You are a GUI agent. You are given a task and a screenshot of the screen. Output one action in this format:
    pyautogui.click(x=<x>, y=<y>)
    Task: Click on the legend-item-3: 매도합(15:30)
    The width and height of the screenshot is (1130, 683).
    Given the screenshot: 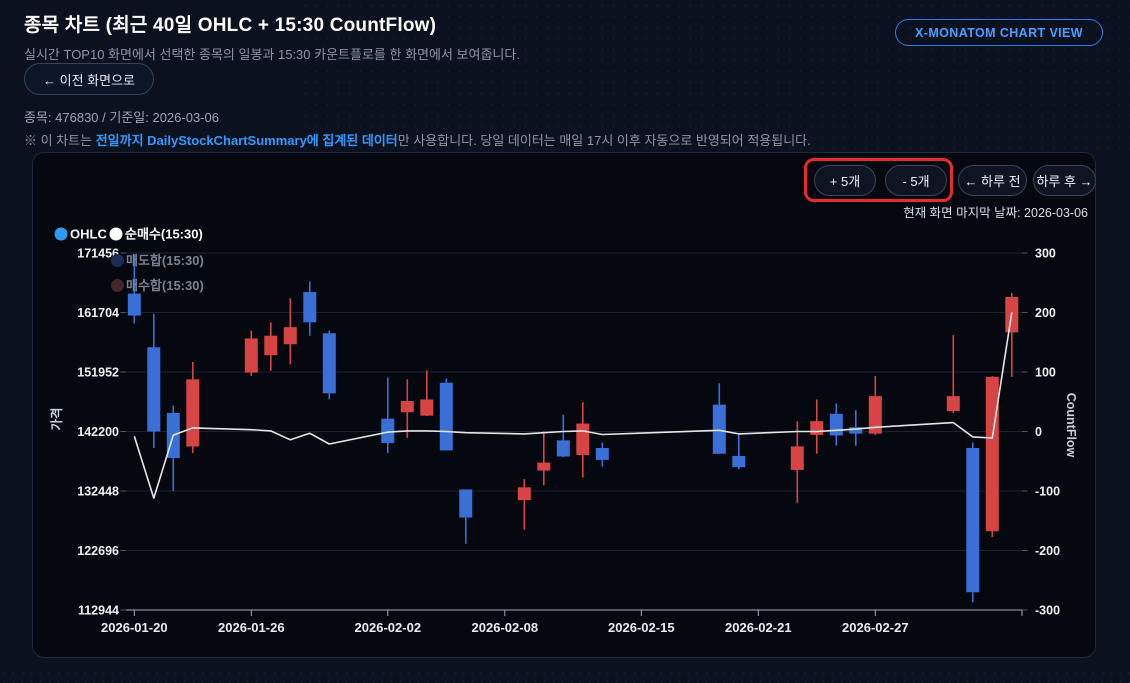 What is the action you would take?
    pyautogui.click(x=157, y=260)
    